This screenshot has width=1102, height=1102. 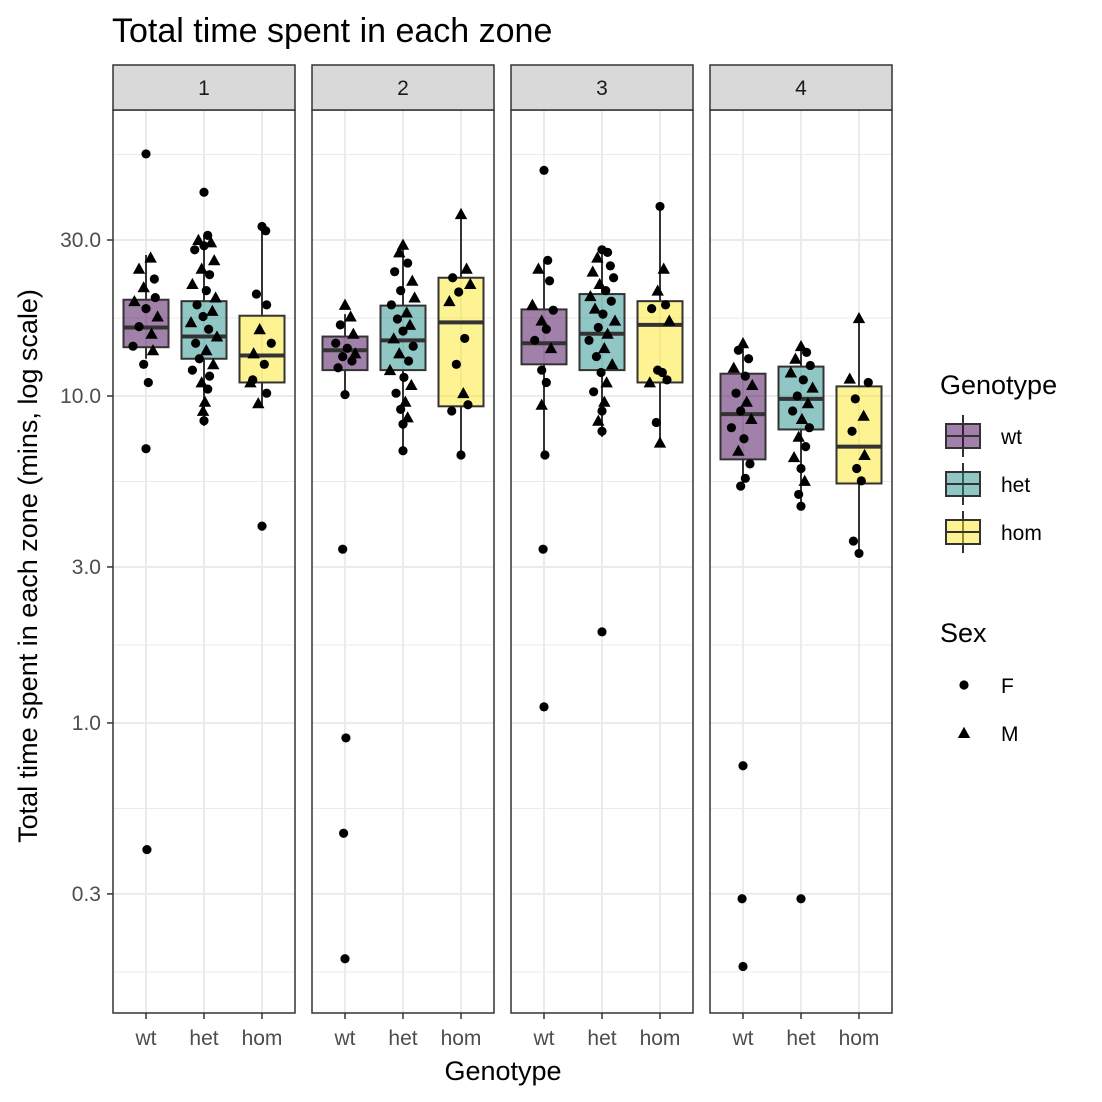 I want to click on facet-panel-3: 3 wt het hom, so click(x=602, y=557).